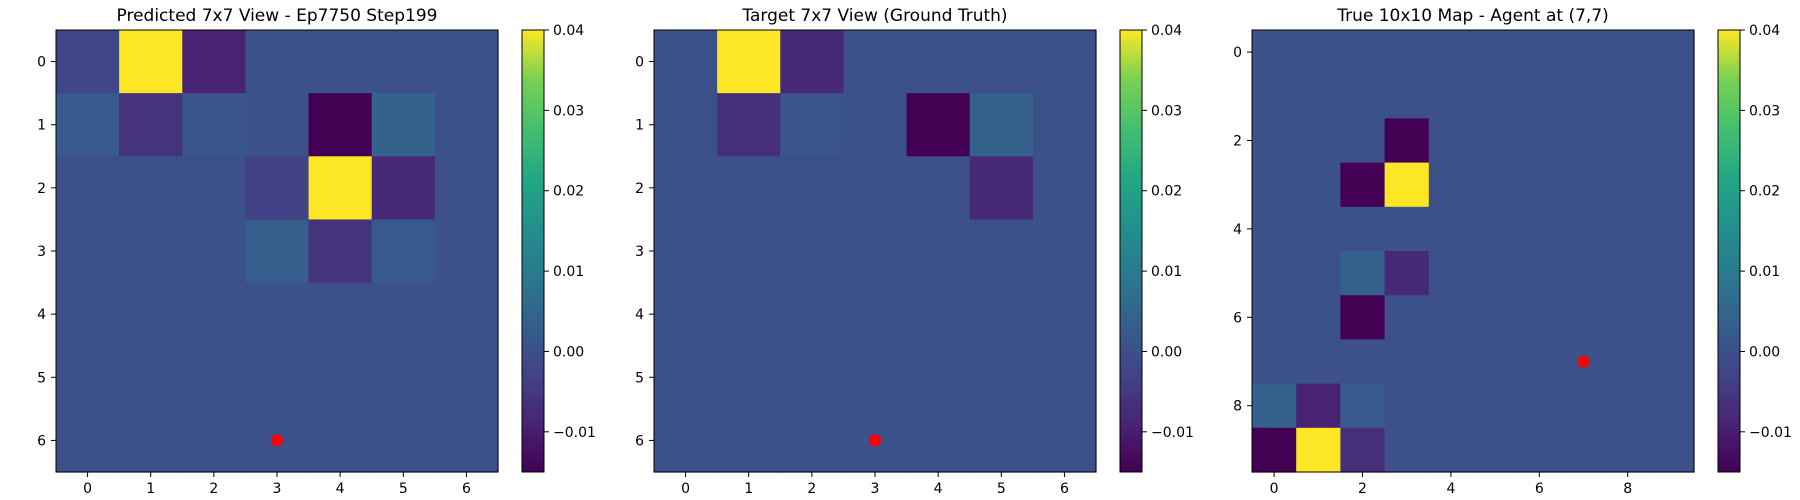 Image resolution: width=1800 pixels, height=500 pixels. Describe the element at coordinates (875, 489) in the screenshot. I see `x-tick-label: 3` at that location.